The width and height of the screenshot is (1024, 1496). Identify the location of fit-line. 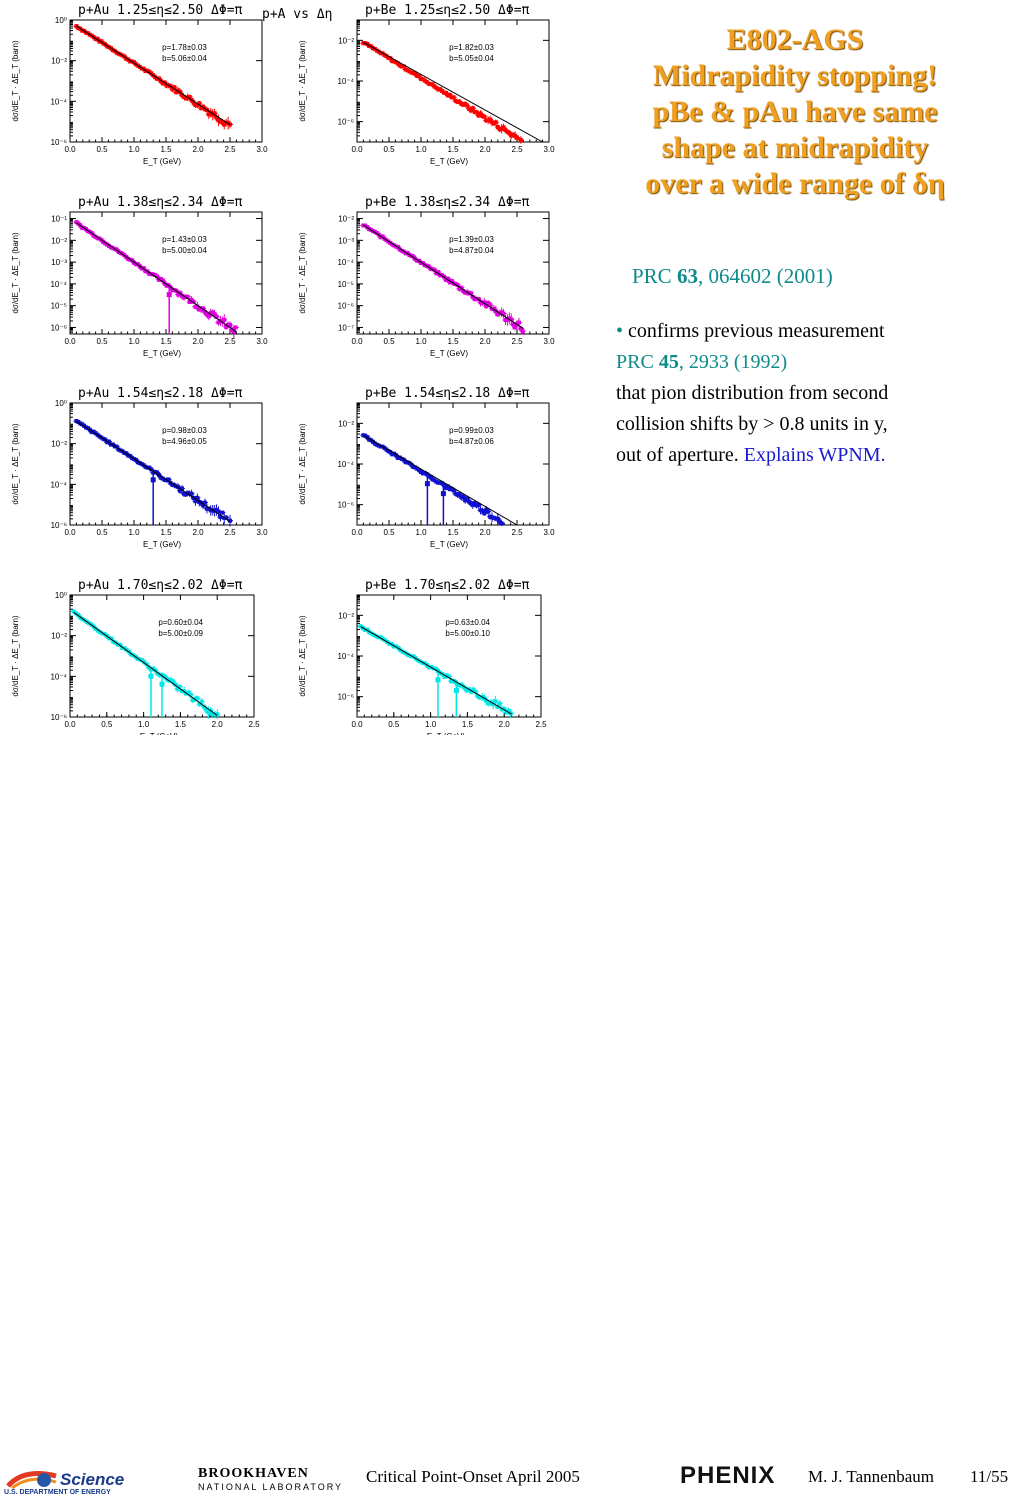
(153, 75).